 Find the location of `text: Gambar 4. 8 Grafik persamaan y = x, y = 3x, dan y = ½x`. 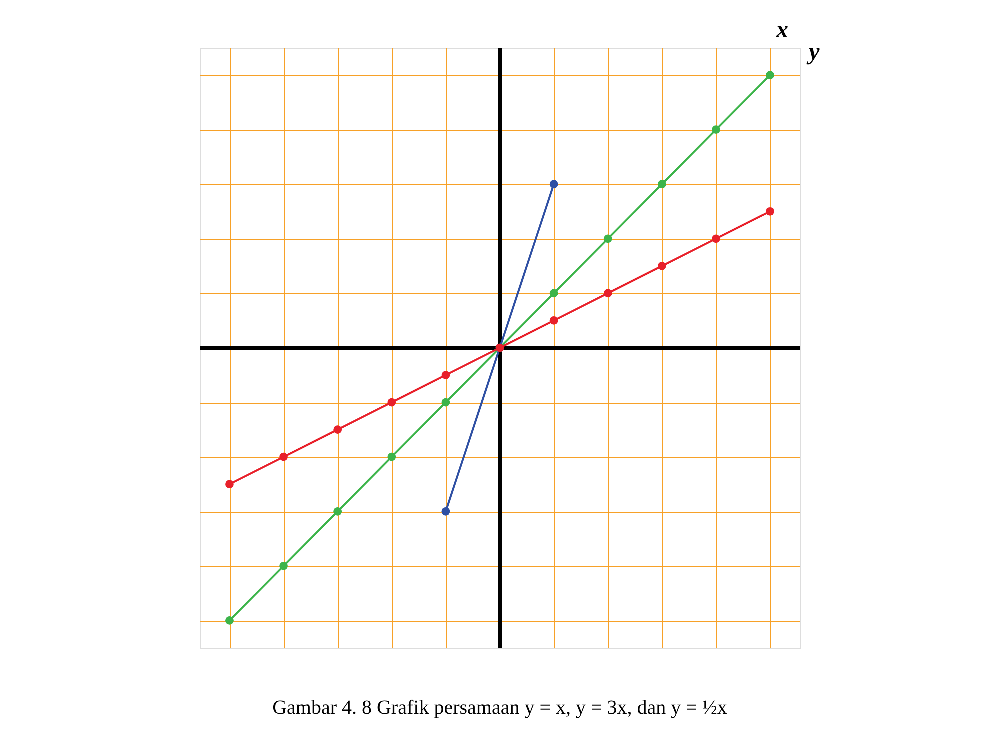

text: Gambar 4. 8 Grafik persamaan y = x, y = 3x, dan y = ½x is located at coordinates (500, 708).